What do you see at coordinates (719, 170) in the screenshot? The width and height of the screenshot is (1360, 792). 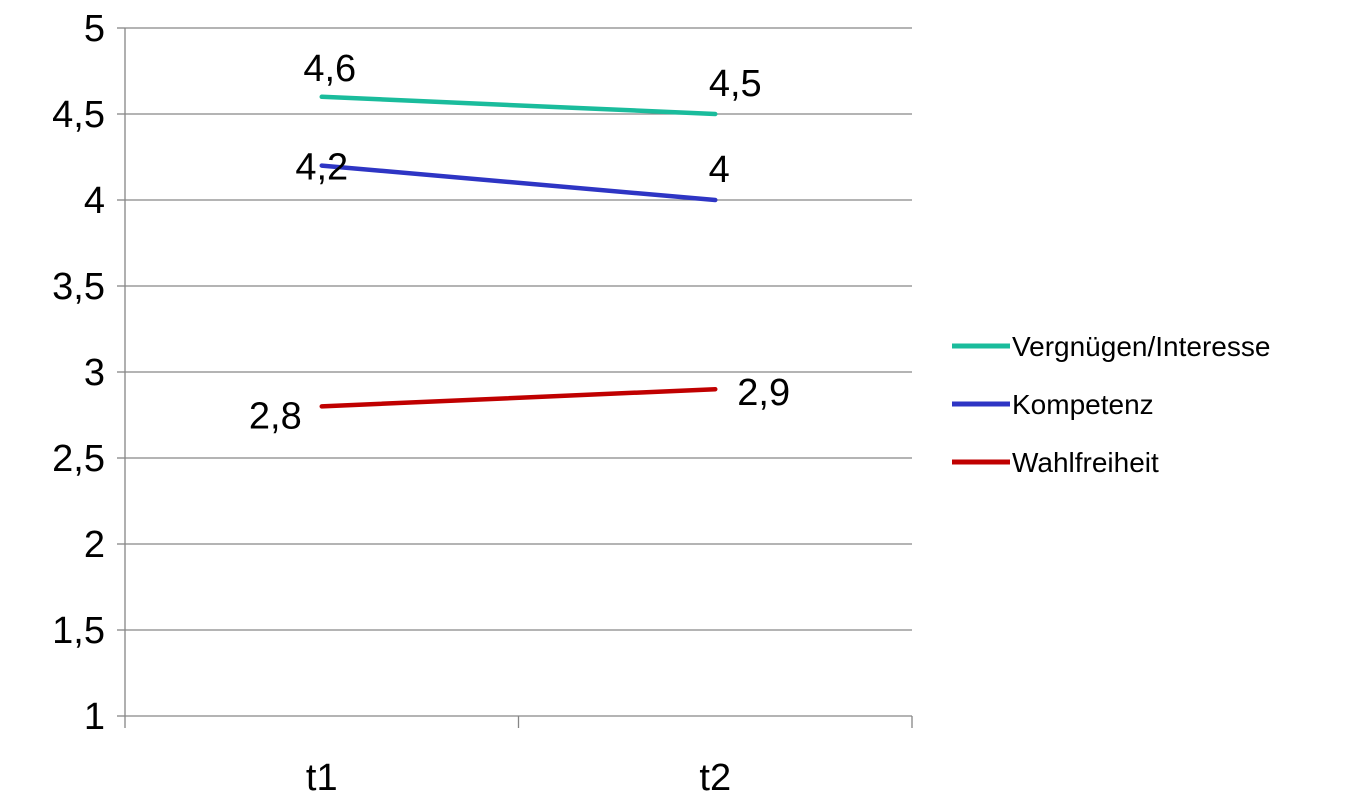 I see `data-label: 4` at bounding box center [719, 170].